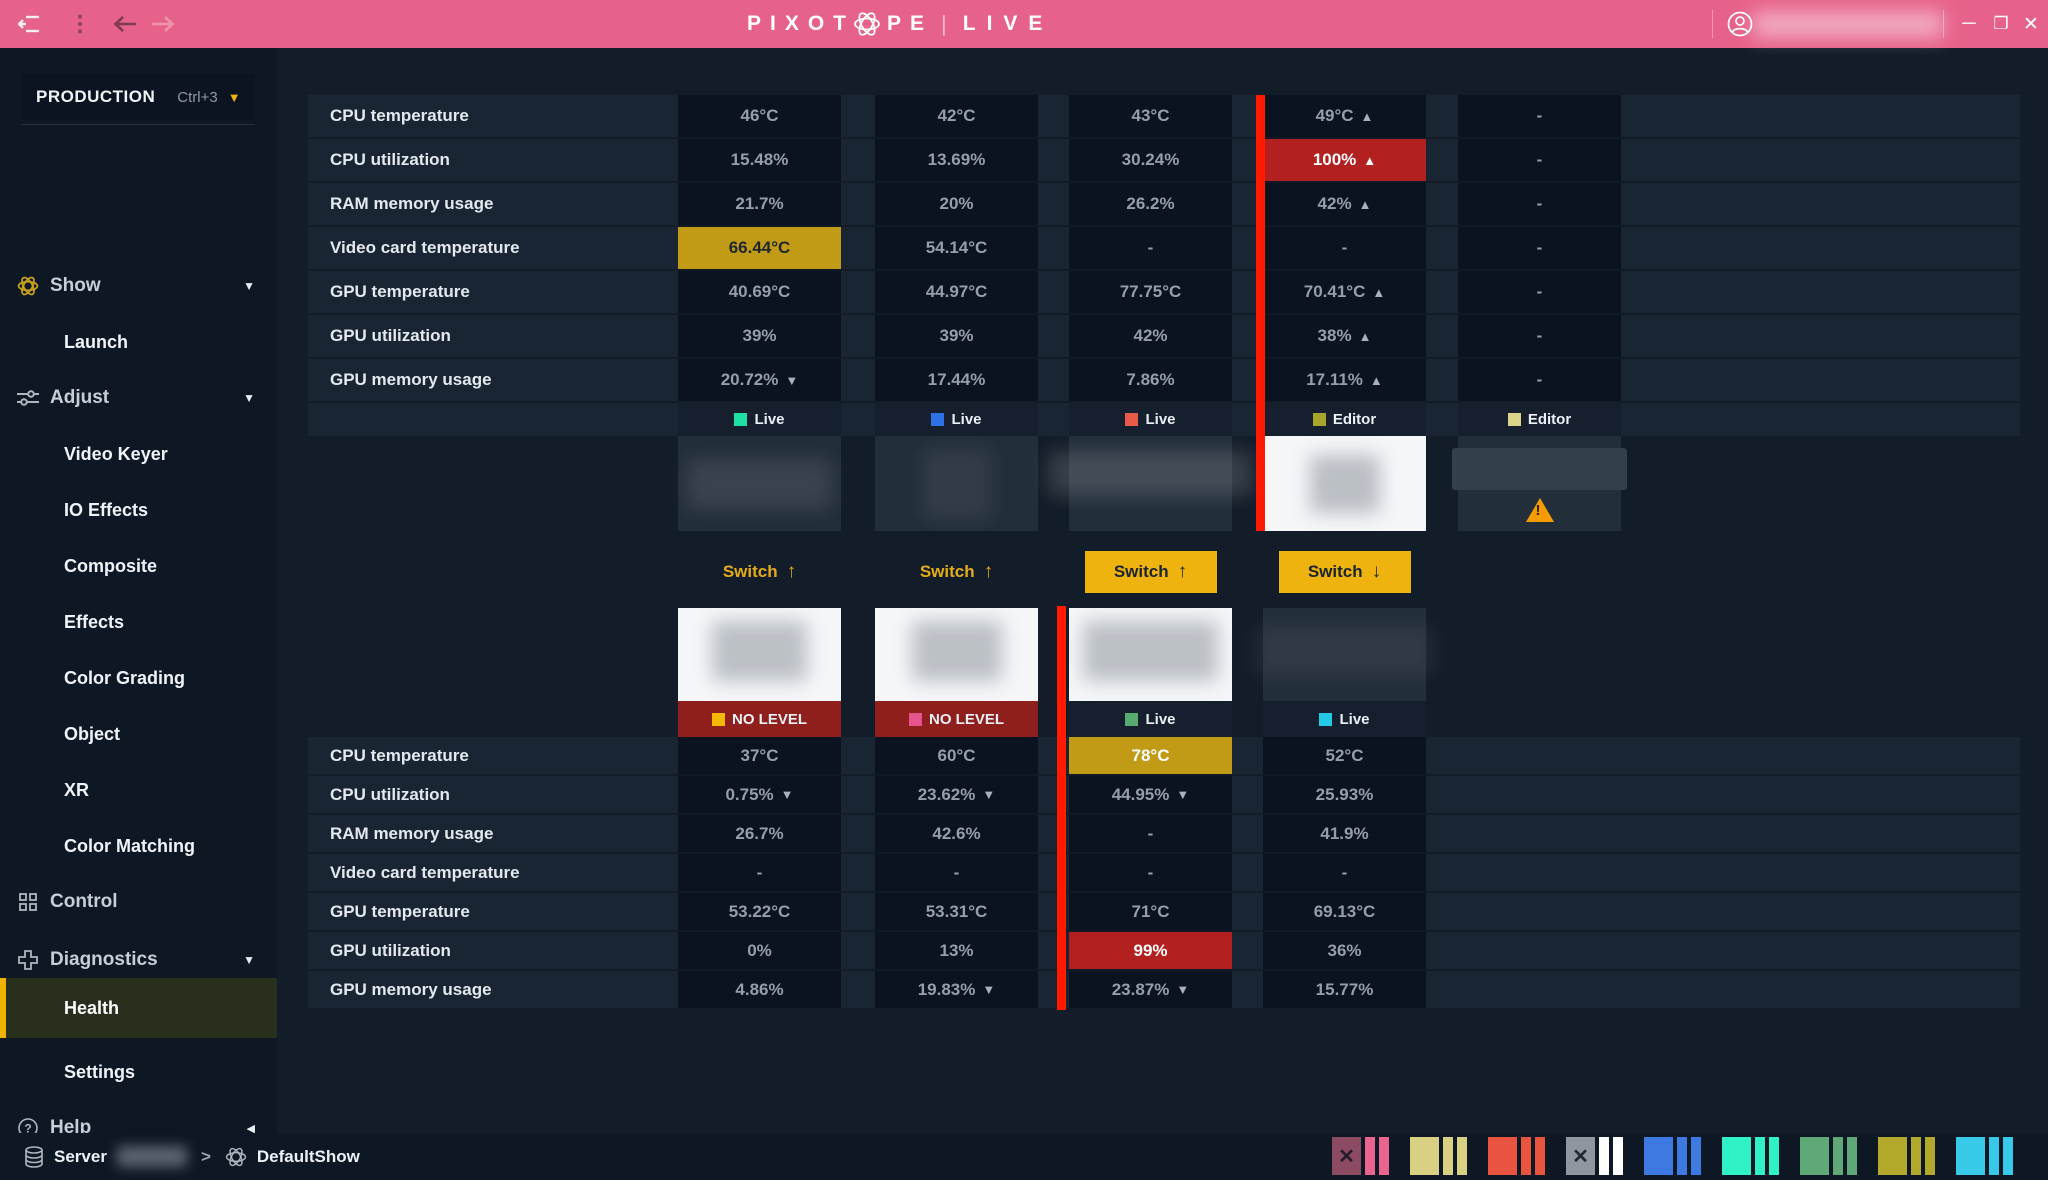  Describe the element at coordinates (138, 678) in the screenshot. I see `sidebar-item-color-grading: Color Grading` at that location.